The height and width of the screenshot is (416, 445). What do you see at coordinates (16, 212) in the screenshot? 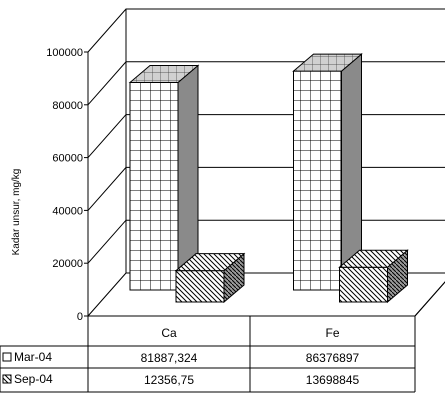
I see `y-axis-label: Kadar unsur, mg/kg` at bounding box center [16, 212].